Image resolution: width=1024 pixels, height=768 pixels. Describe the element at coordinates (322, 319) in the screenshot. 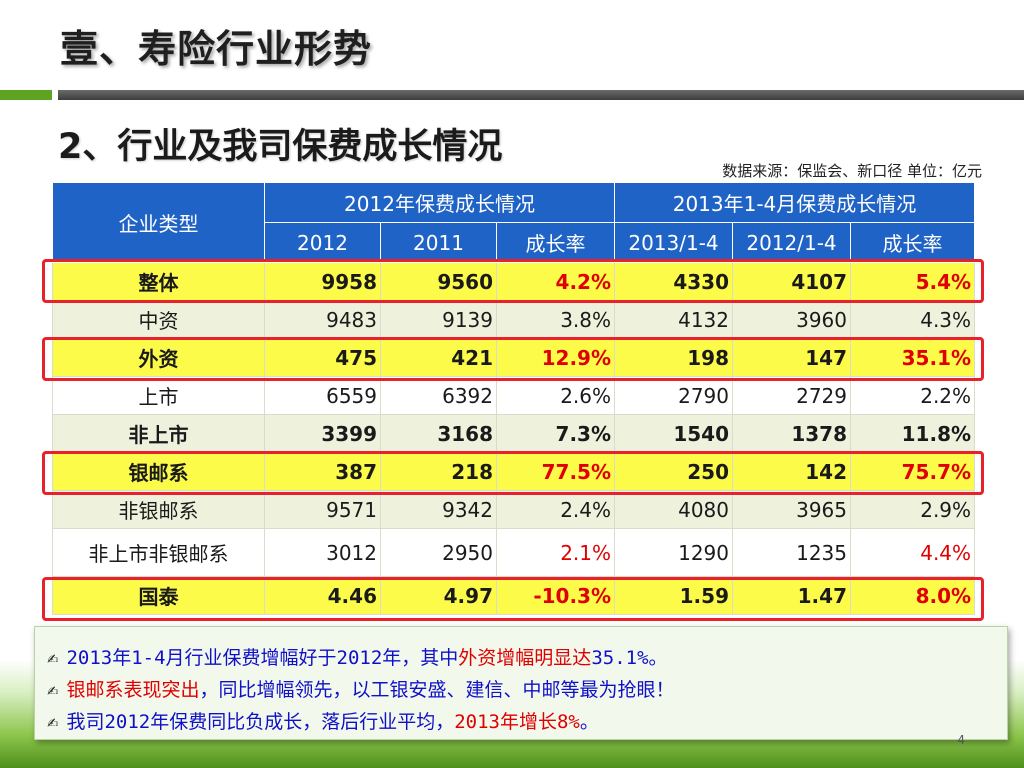

I see `table-cell: 9483` at that location.